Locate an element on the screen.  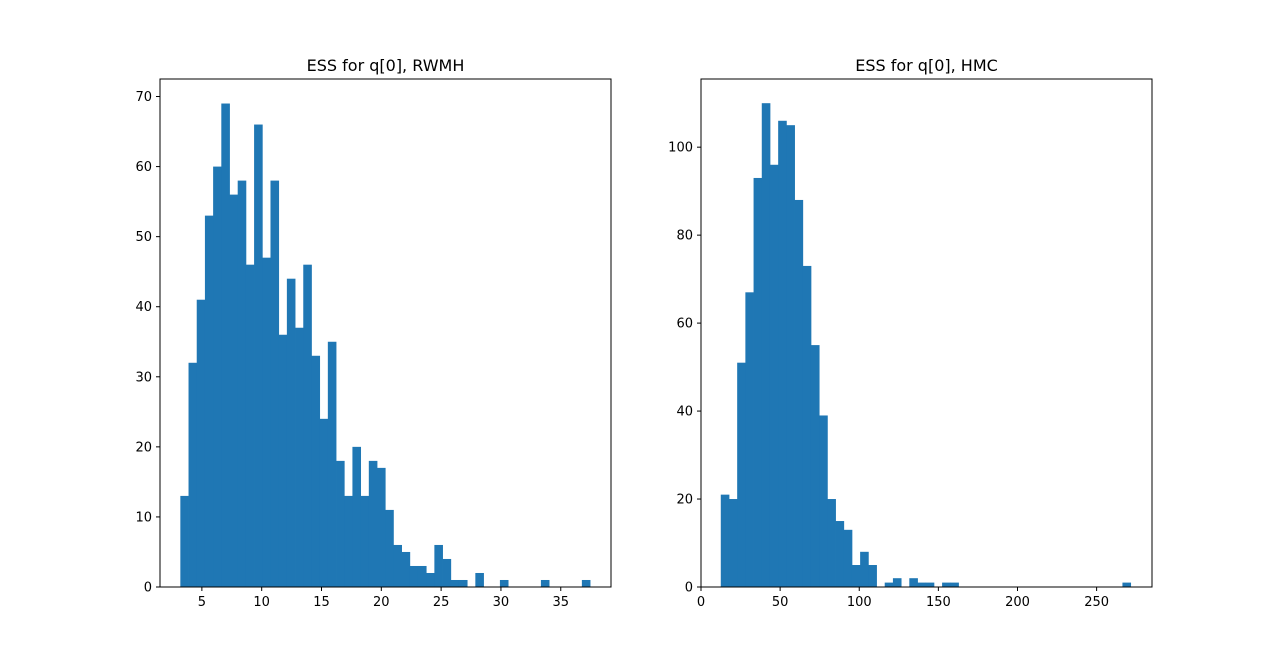
hmc-y-tick-label: 0 is located at coordinates (689, 588).